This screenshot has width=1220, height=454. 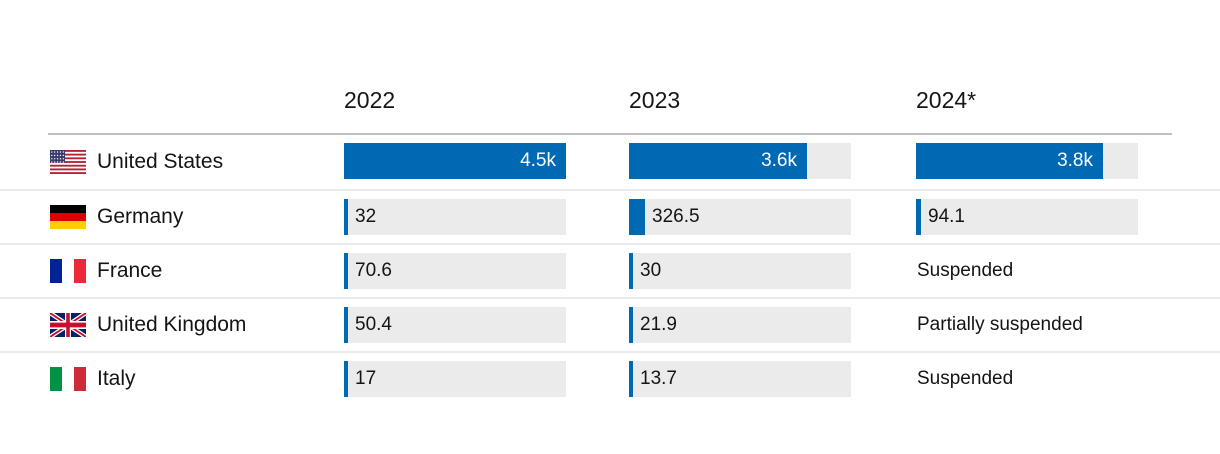 What do you see at coordinates (373, 324) in the screenshot?
I see `bar-value: 50.4` at bounding box center [373, 324].